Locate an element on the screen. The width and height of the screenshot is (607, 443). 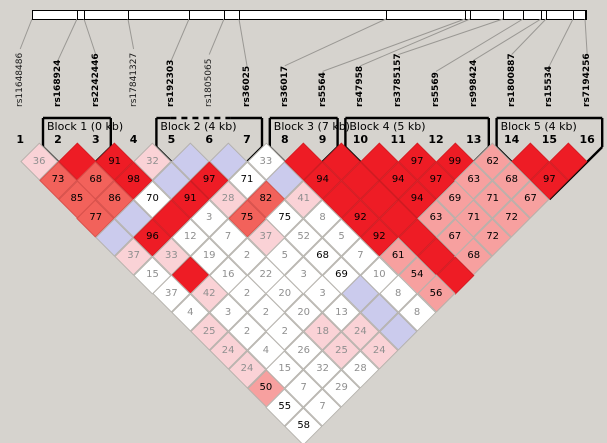
ld-value-3-14: 26 is located at coordinates (304, 350).